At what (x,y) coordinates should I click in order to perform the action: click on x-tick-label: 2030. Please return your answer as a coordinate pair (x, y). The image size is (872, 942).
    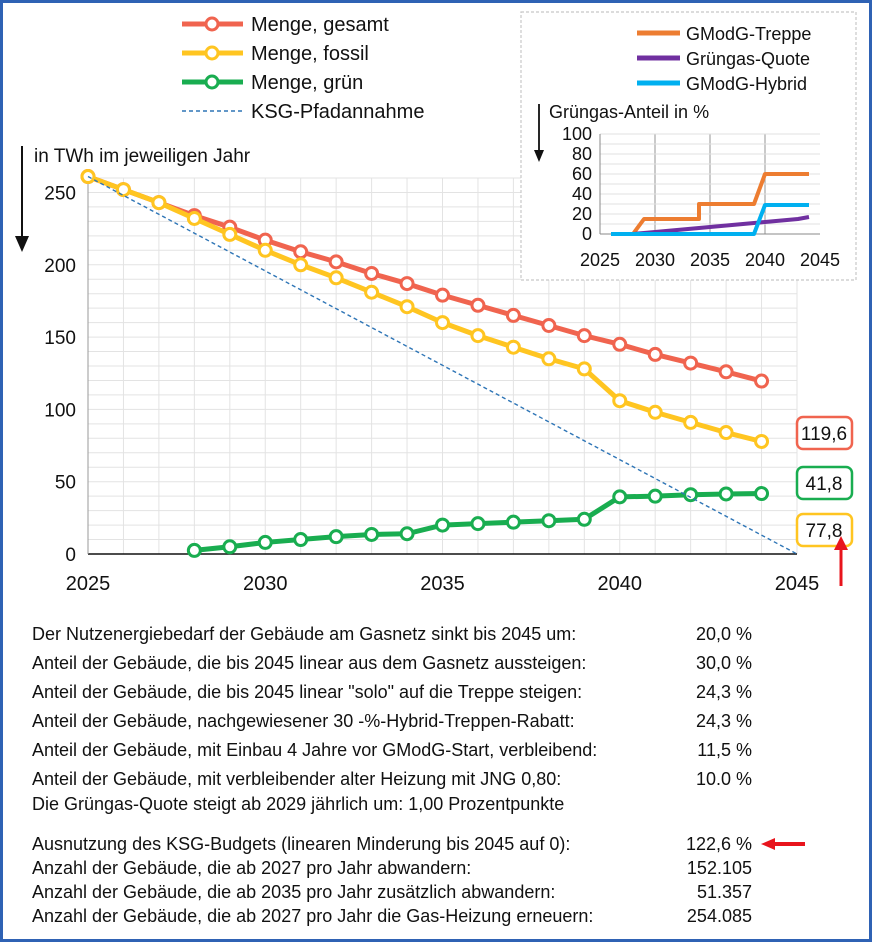
    Looking at the image, I should click on (265, 584).